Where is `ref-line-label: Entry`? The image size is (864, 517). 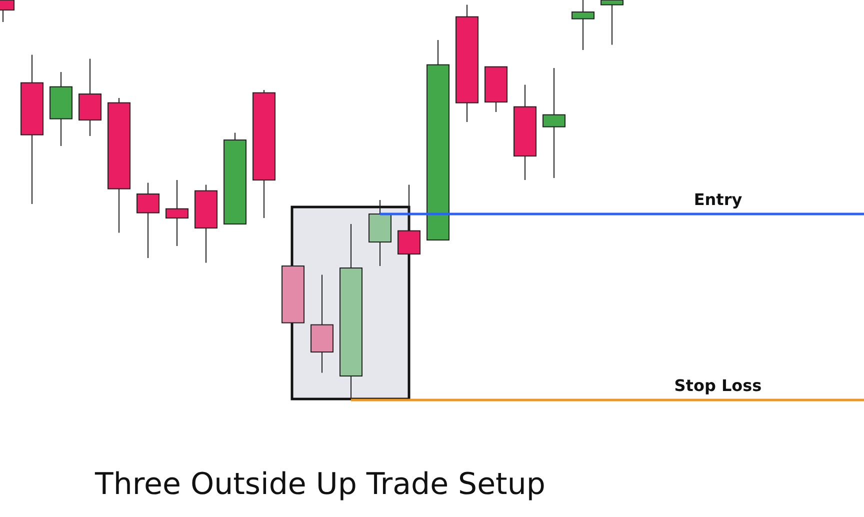 ref-line-label: Entry is located at coordinates (718, 199).